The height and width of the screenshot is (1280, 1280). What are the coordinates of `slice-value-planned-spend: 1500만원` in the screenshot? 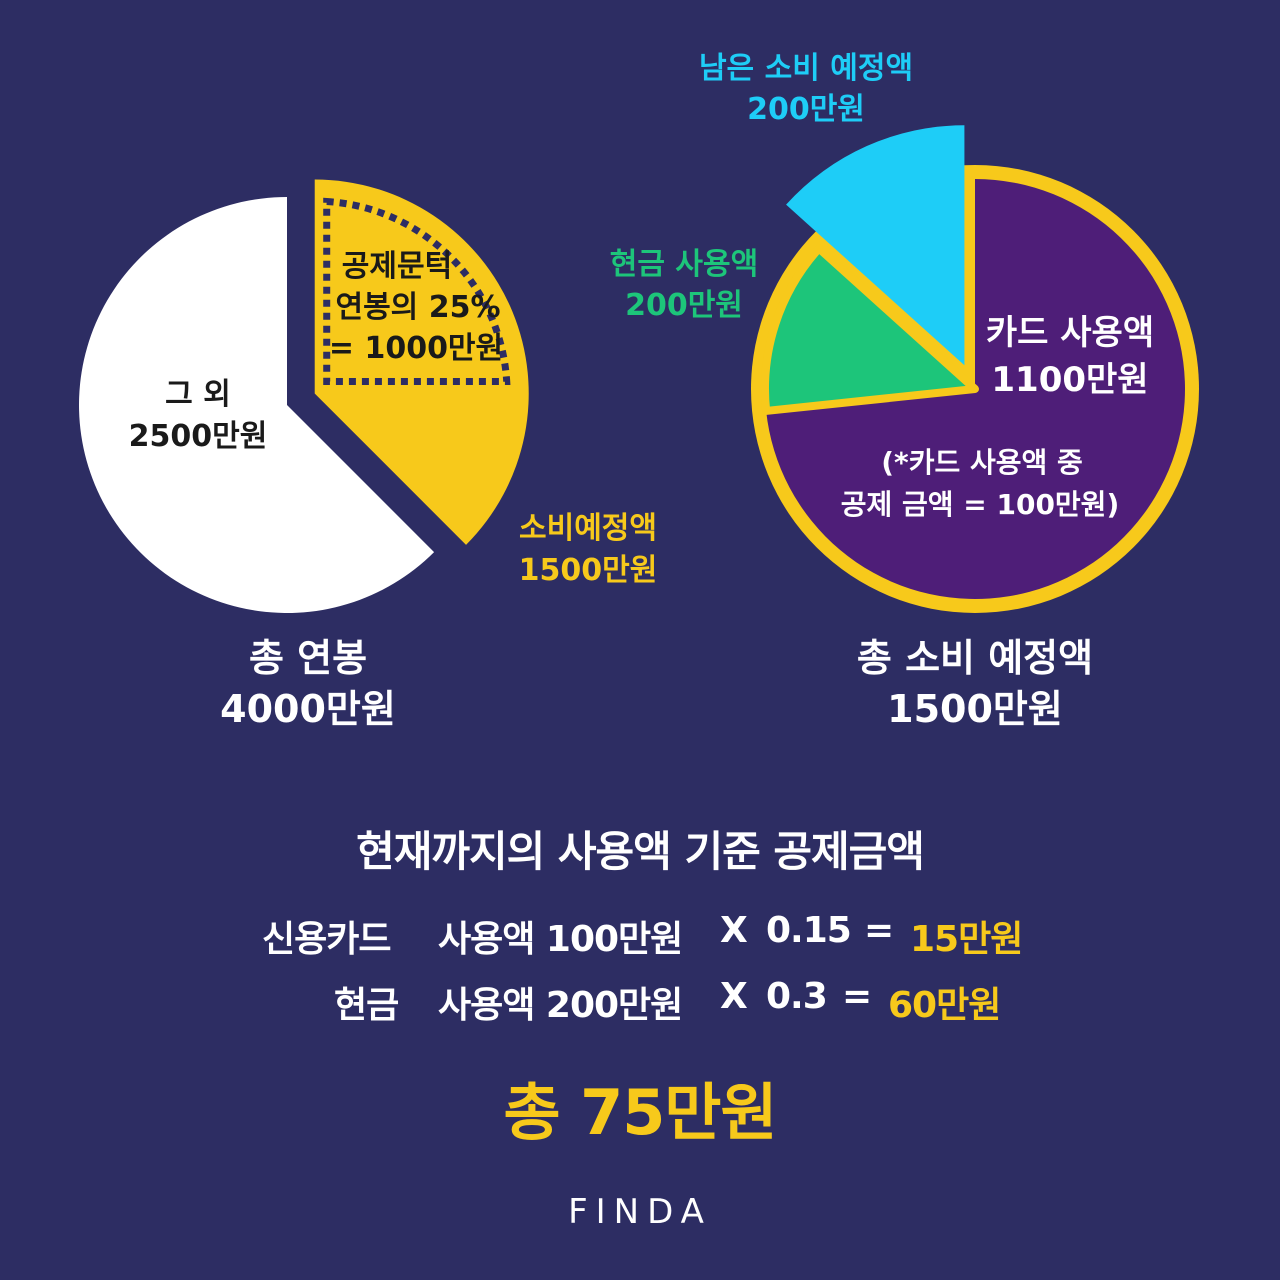 It's located at (588, 570).